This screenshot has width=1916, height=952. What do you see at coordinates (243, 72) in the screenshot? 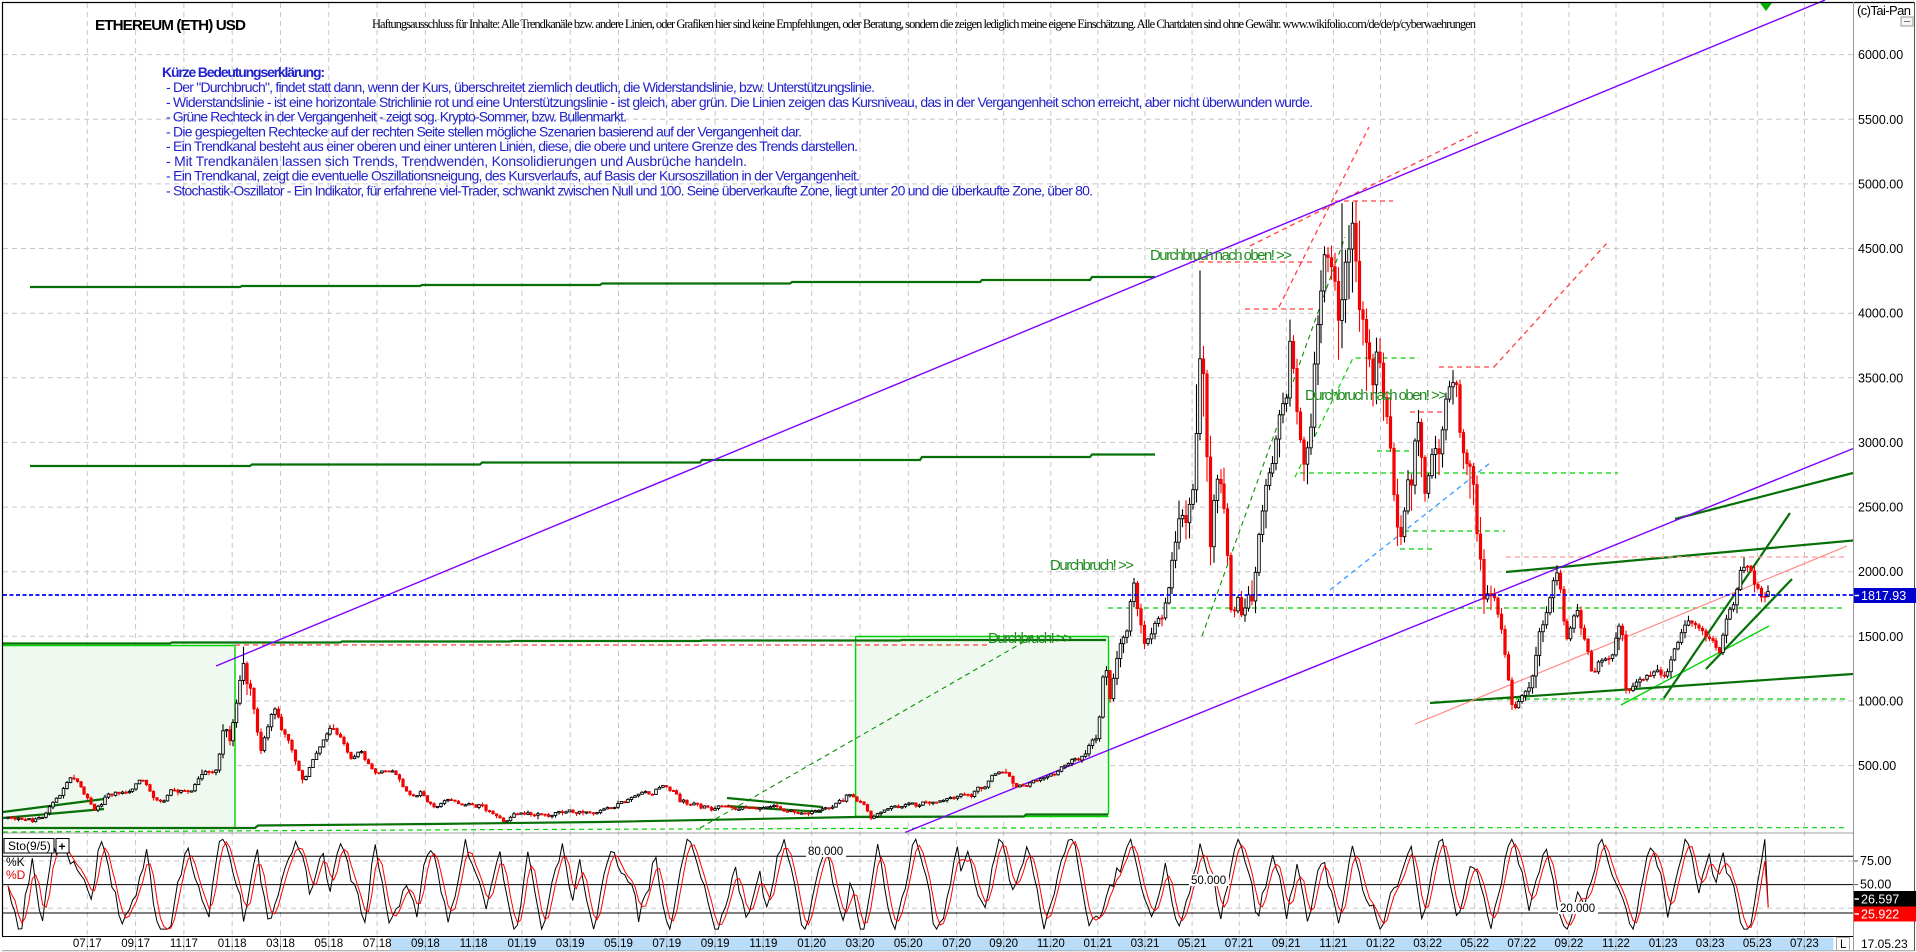
I see `svg-text: Kürze Bedeutungserklärung:` at bounding box center [243, 72].